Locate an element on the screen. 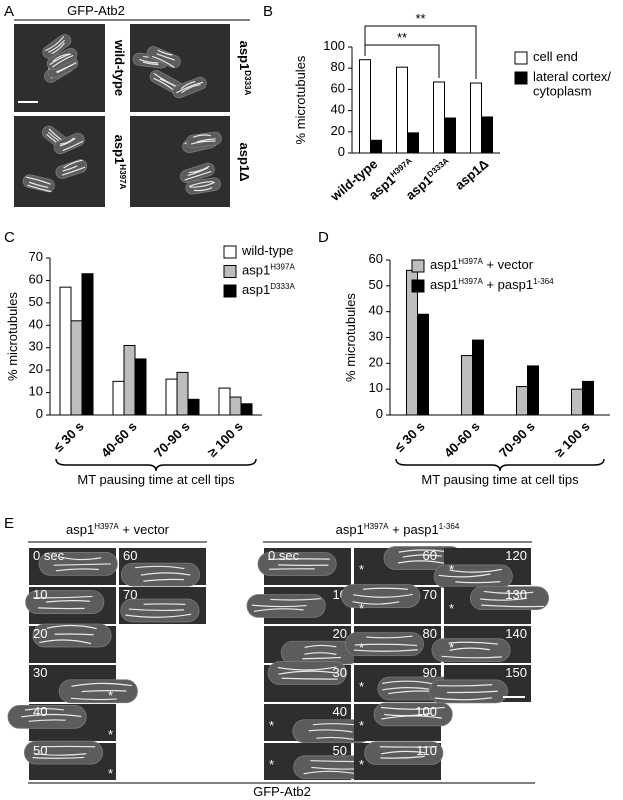 The image size is (623, 800). y-tick-label: 50 is located at coordinates (376, 284).